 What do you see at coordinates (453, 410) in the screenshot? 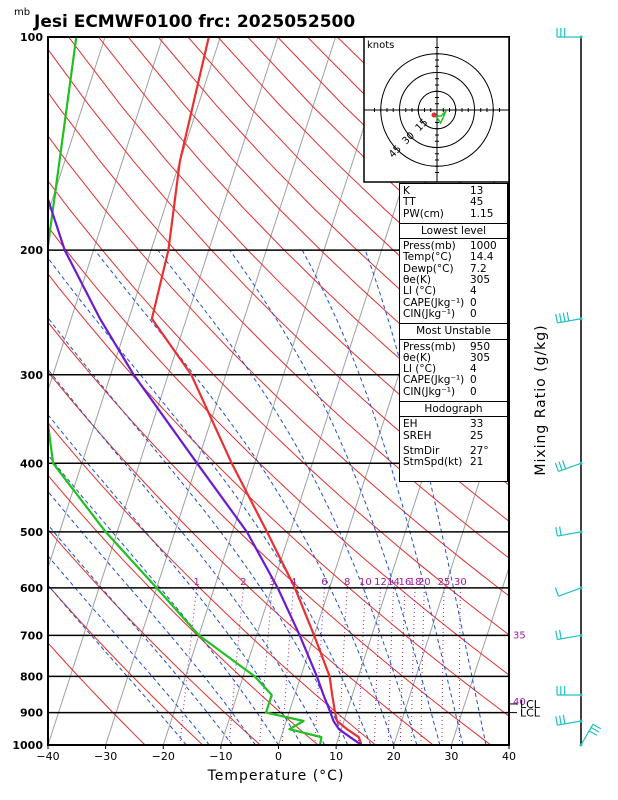
I see `hodograph-title: Hodograph` at bounding box center [453, 410].